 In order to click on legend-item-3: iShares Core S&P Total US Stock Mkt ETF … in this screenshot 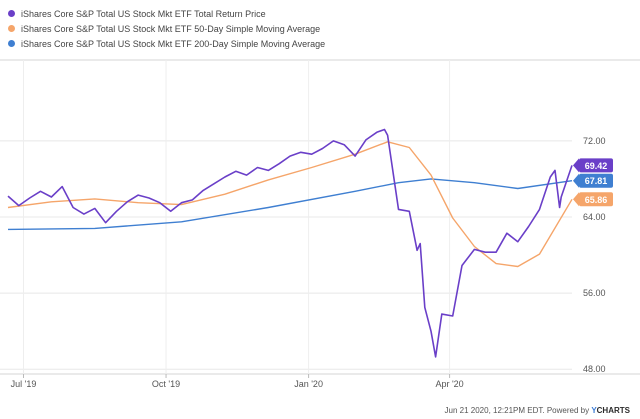, I will do `click(166, 43)`.